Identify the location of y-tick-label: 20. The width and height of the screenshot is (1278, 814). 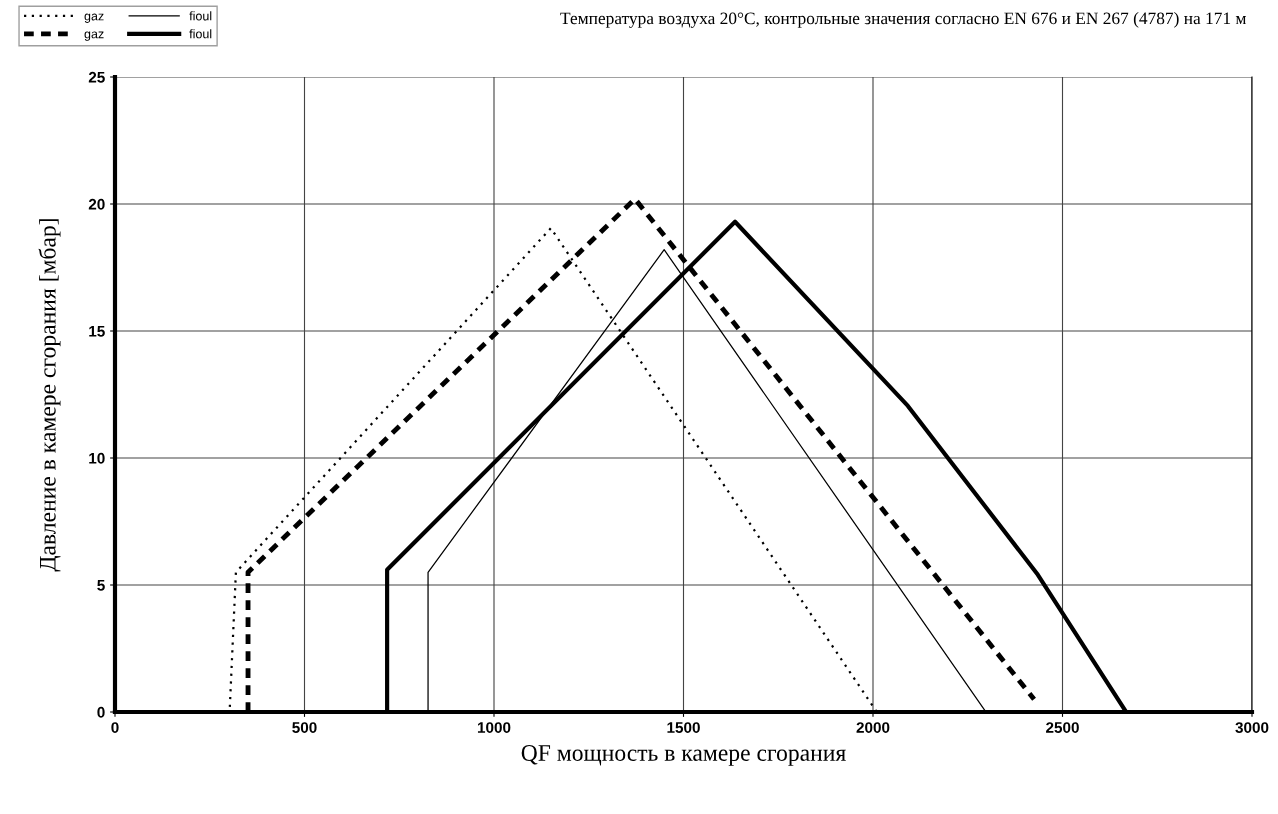
(96, 204).